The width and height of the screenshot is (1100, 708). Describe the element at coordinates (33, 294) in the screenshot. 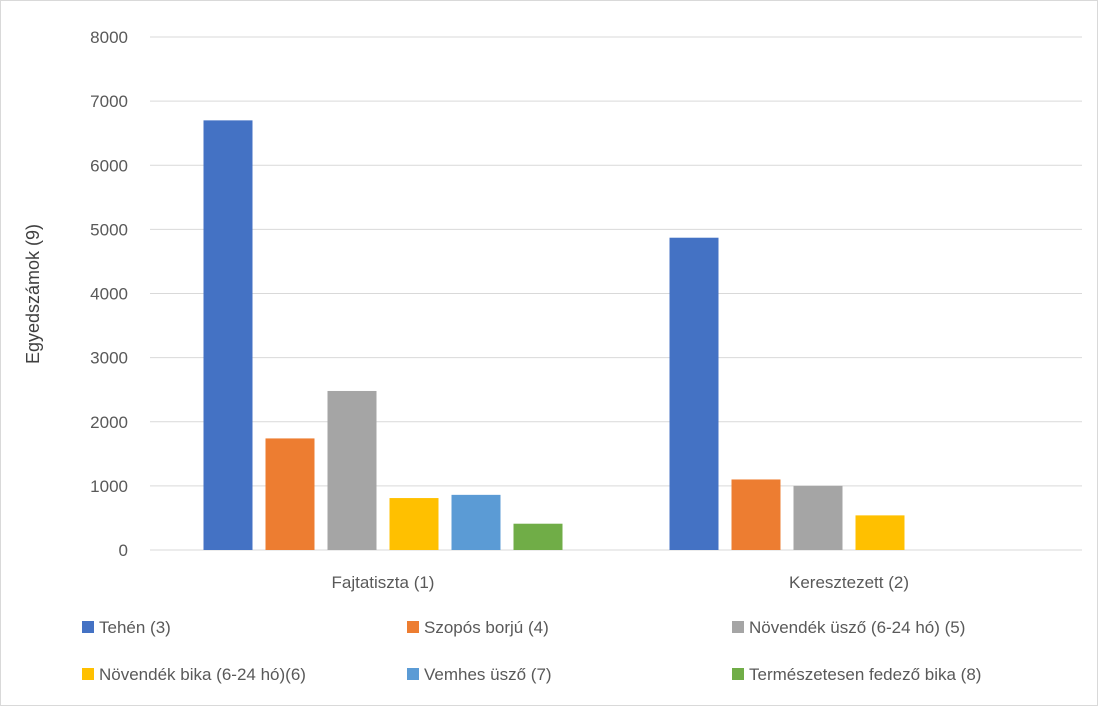

I see `y-axis-title: Egyedszámok (9)` at that location.